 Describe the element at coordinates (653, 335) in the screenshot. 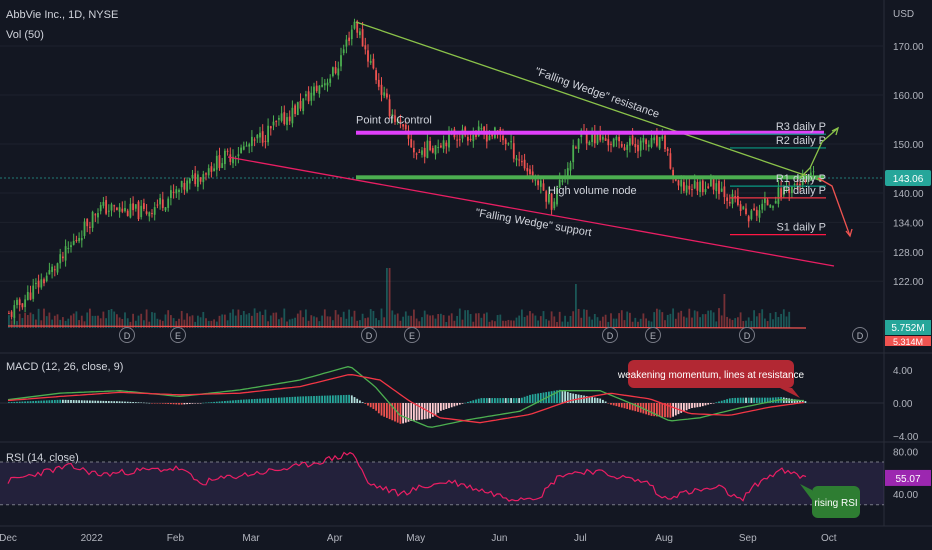

I see `event-marker-ring` at that location.